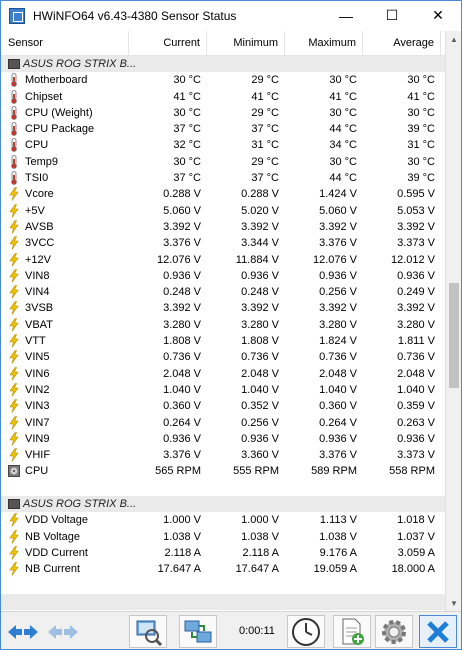 The width and height of the screenshot is (462, 650). Describe the element at coordinates (343, 145) in the screenshot. I see `value-maximum: 34 °C` at that location.